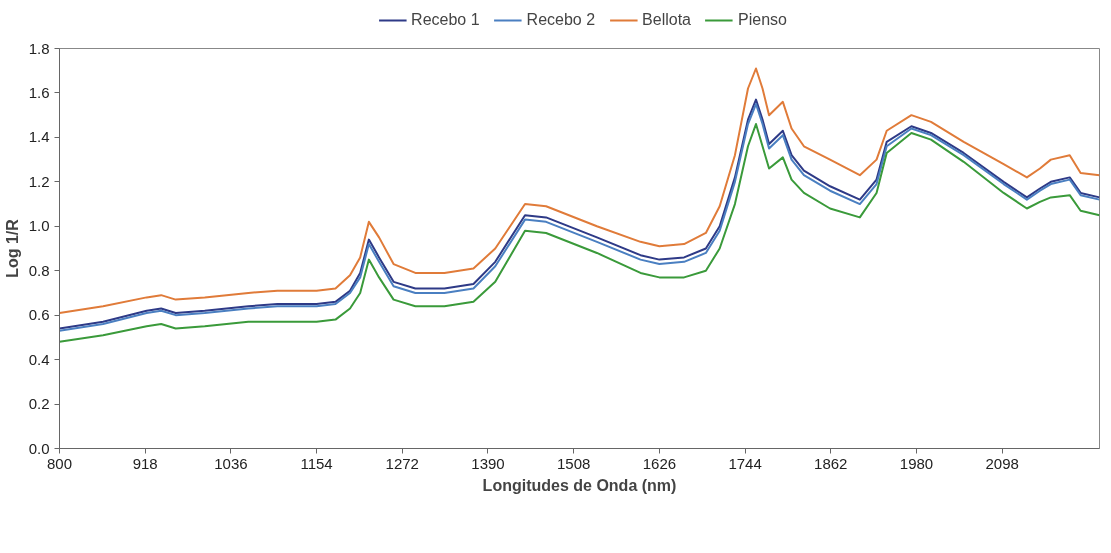 The image size is (1111, 553). Describe the element at coordinates (831, 463) in the screenshot. I see `x-tick-label: 1862` at that location.